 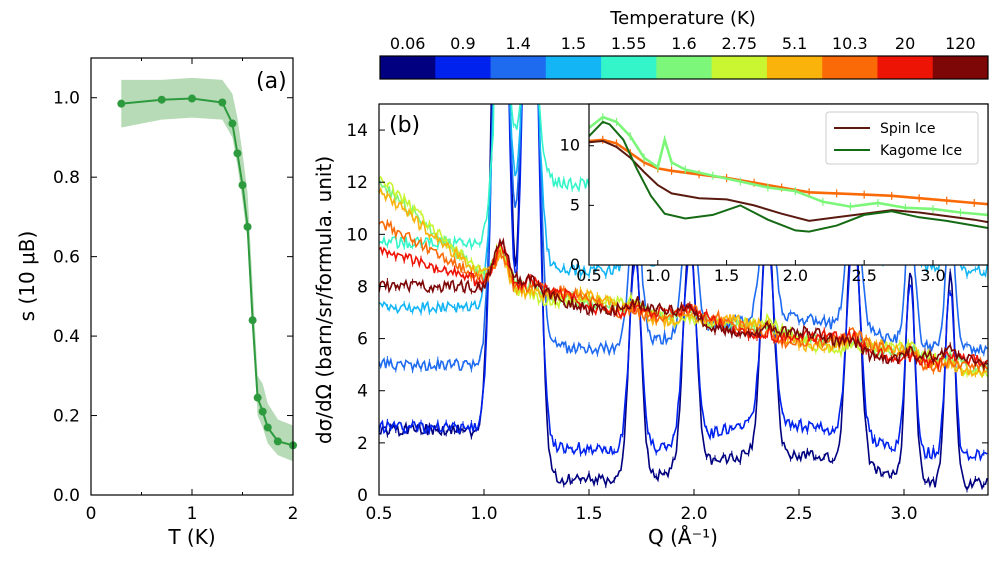 What do you see at coordinates (271, 81) in the screenshot?
I see `panel-a-label: (a)` at bounding box center [271, 81].